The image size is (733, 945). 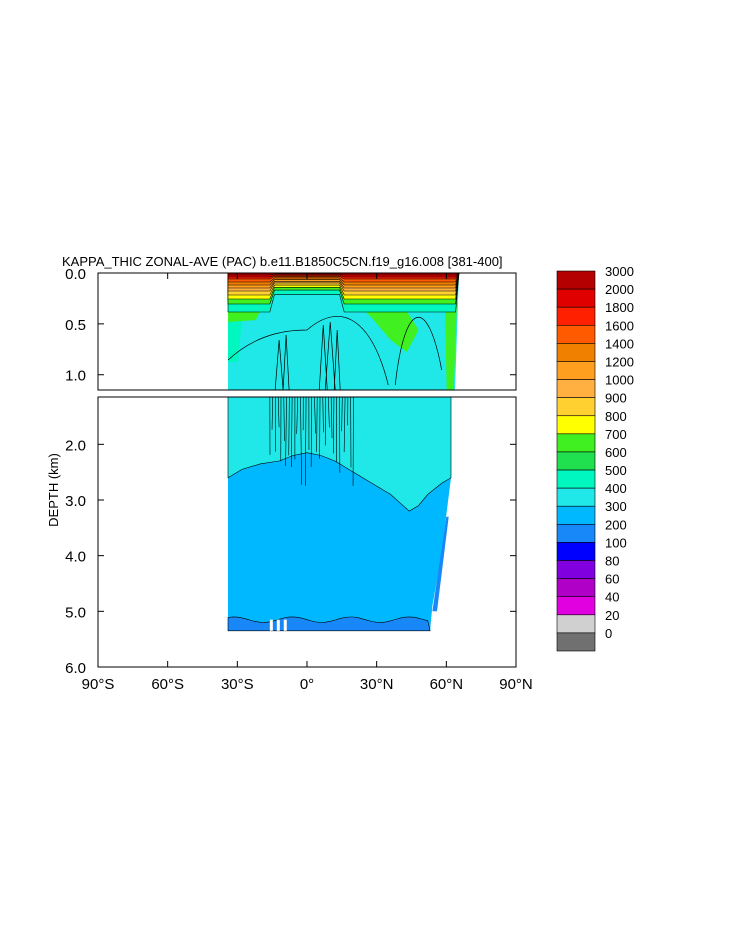 What do you see at coordinates (616, 506) in the screenshot?
I see `colorbar-label: 300` at bounding box center [616, 506].